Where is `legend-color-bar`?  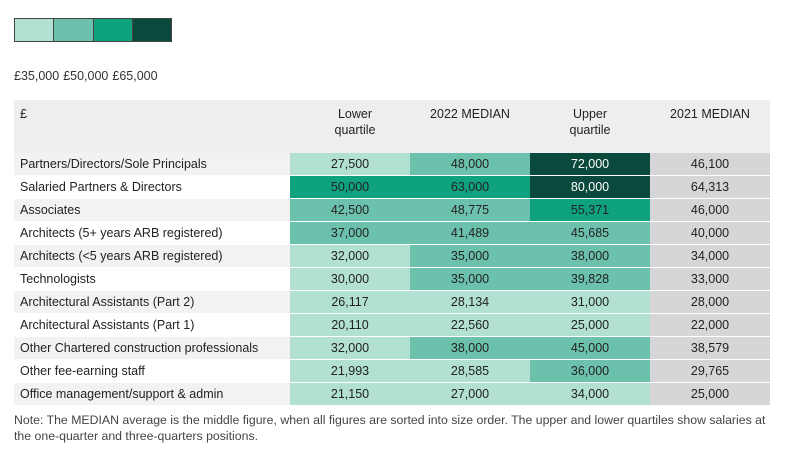 legend-color-bar is located at coordinates (93, 30).